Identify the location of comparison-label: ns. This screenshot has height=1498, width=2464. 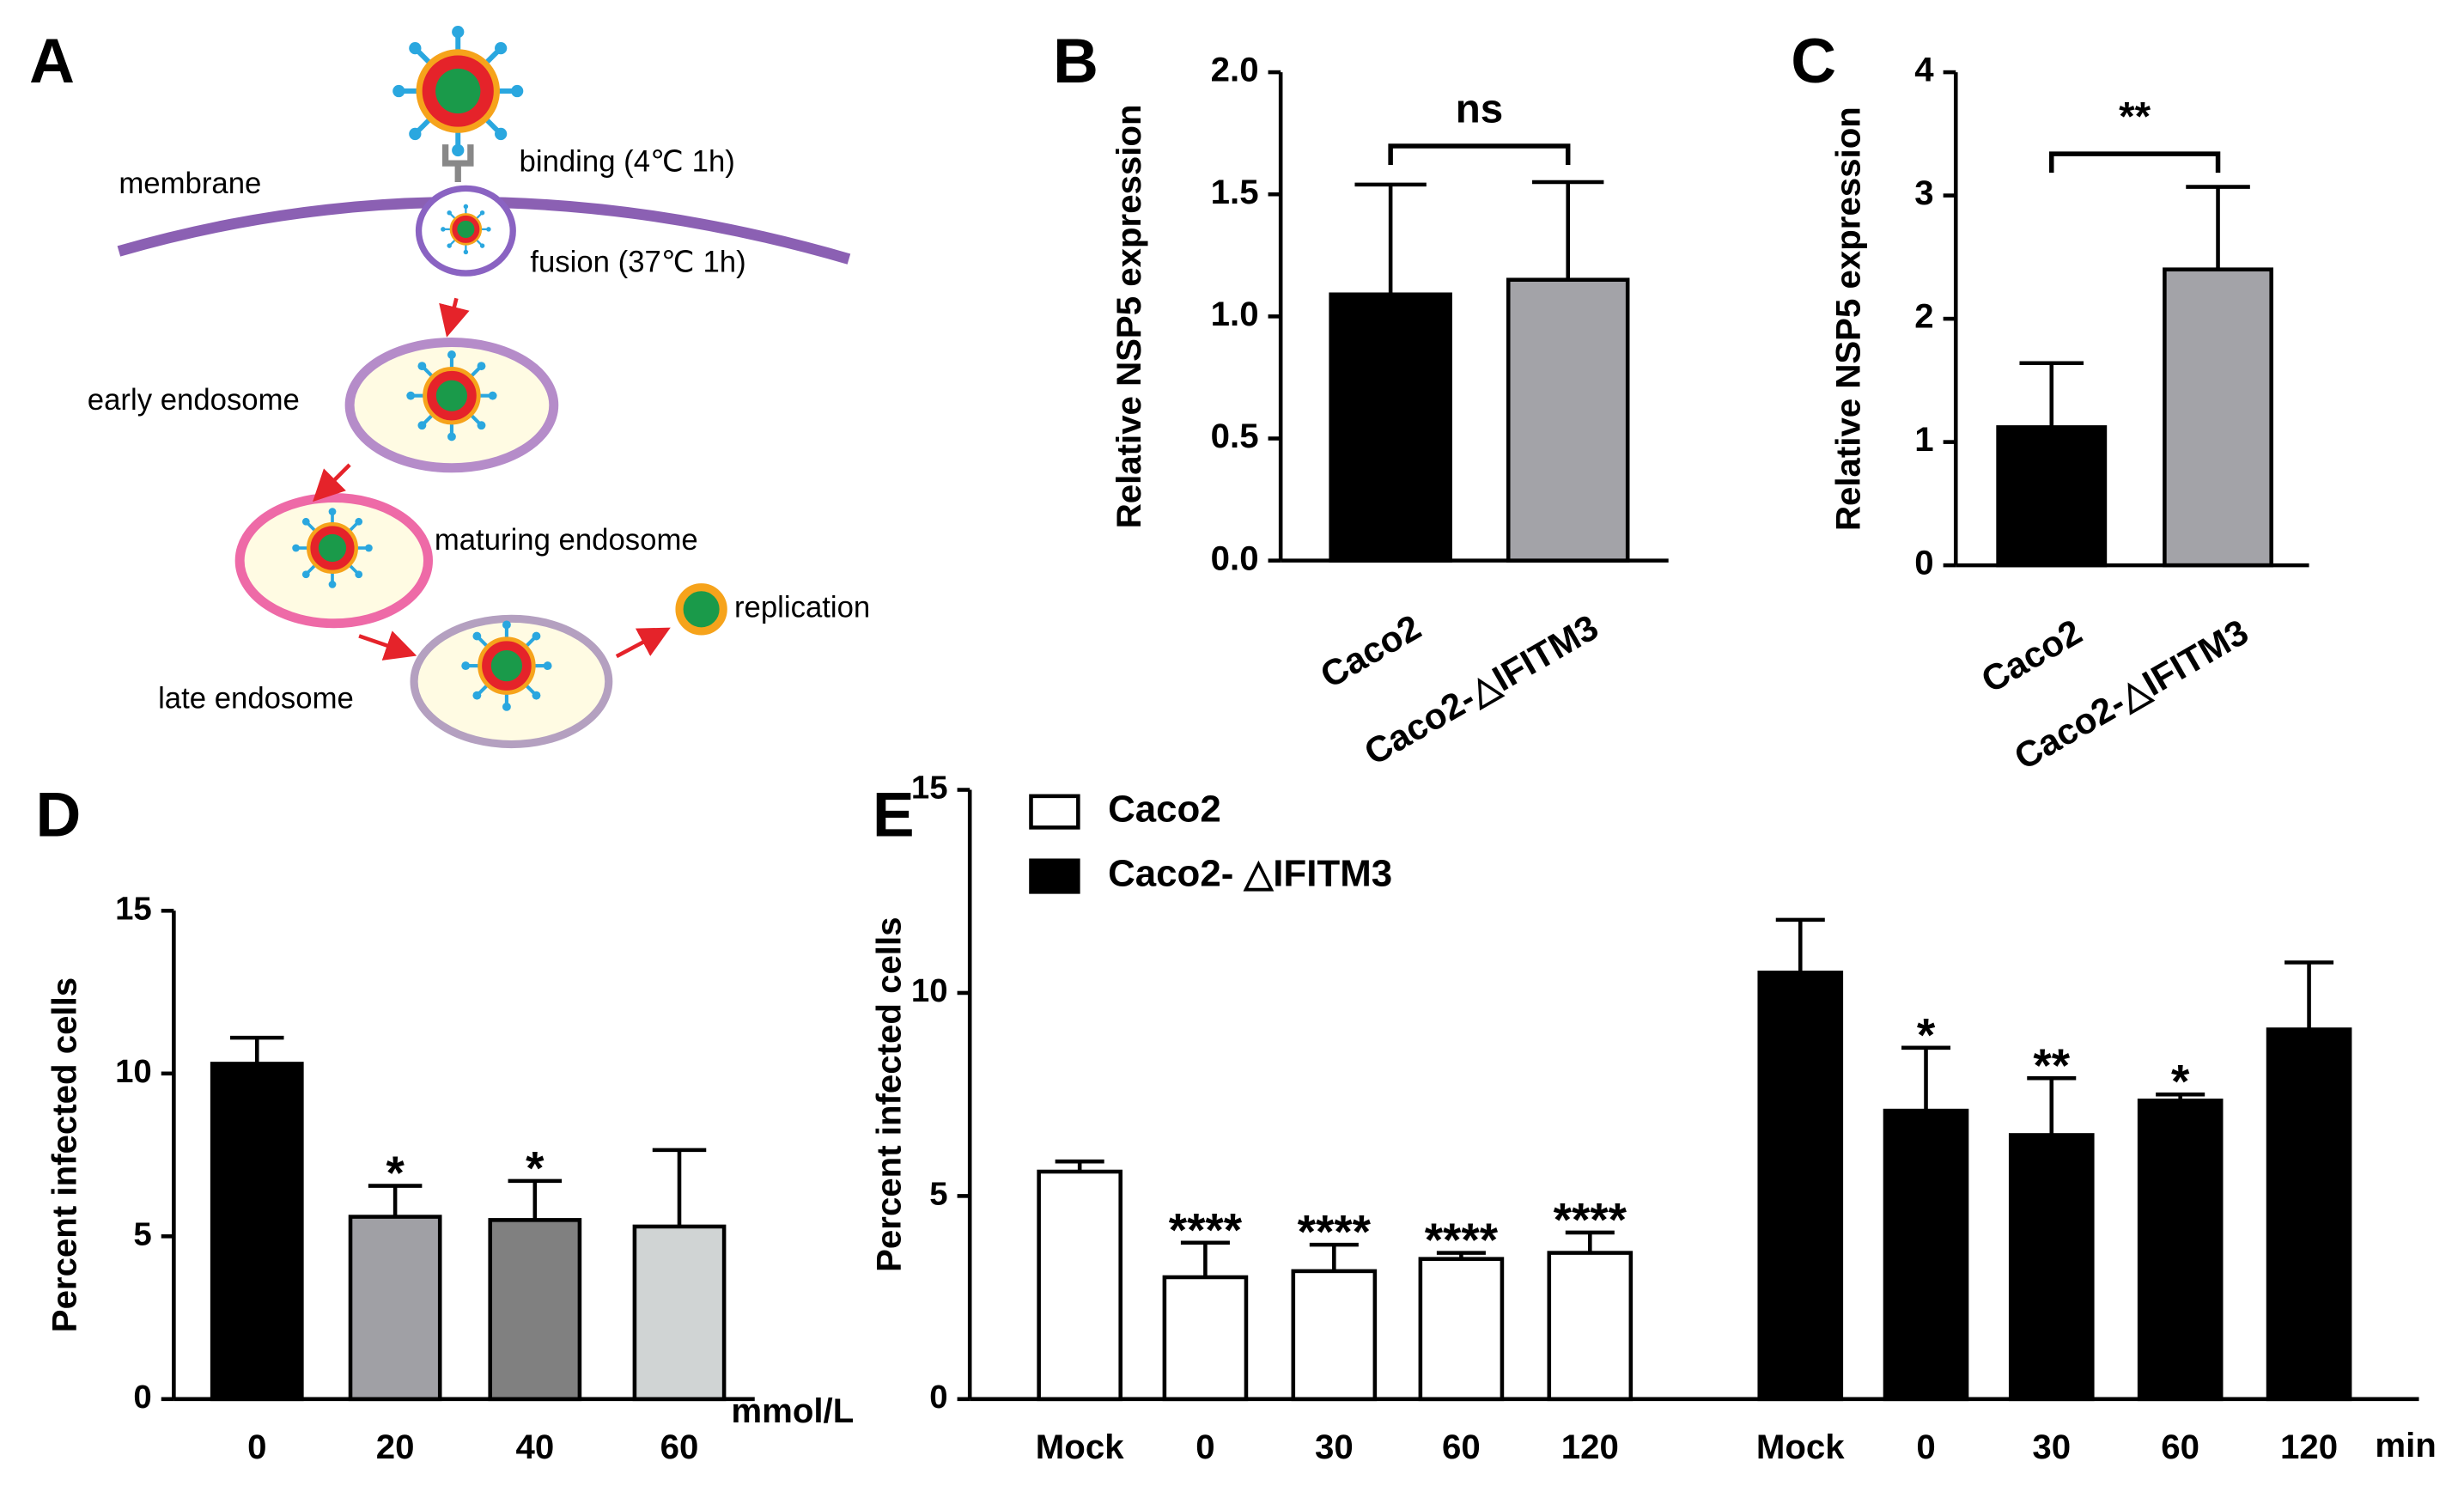
(1479, 109).